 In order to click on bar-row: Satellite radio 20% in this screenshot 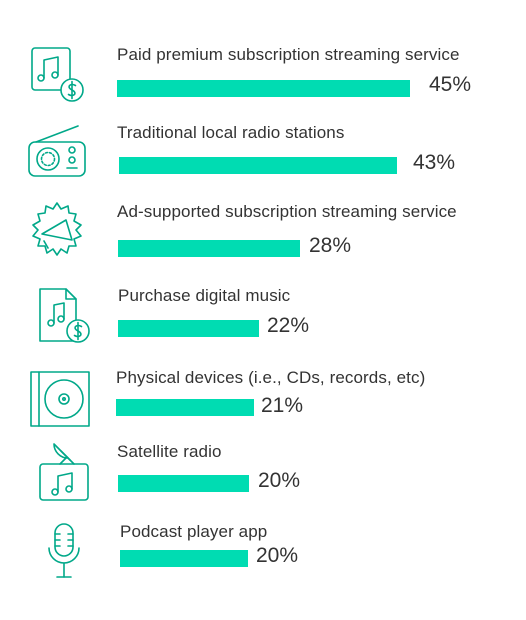, I will do `click(263, 475)`.